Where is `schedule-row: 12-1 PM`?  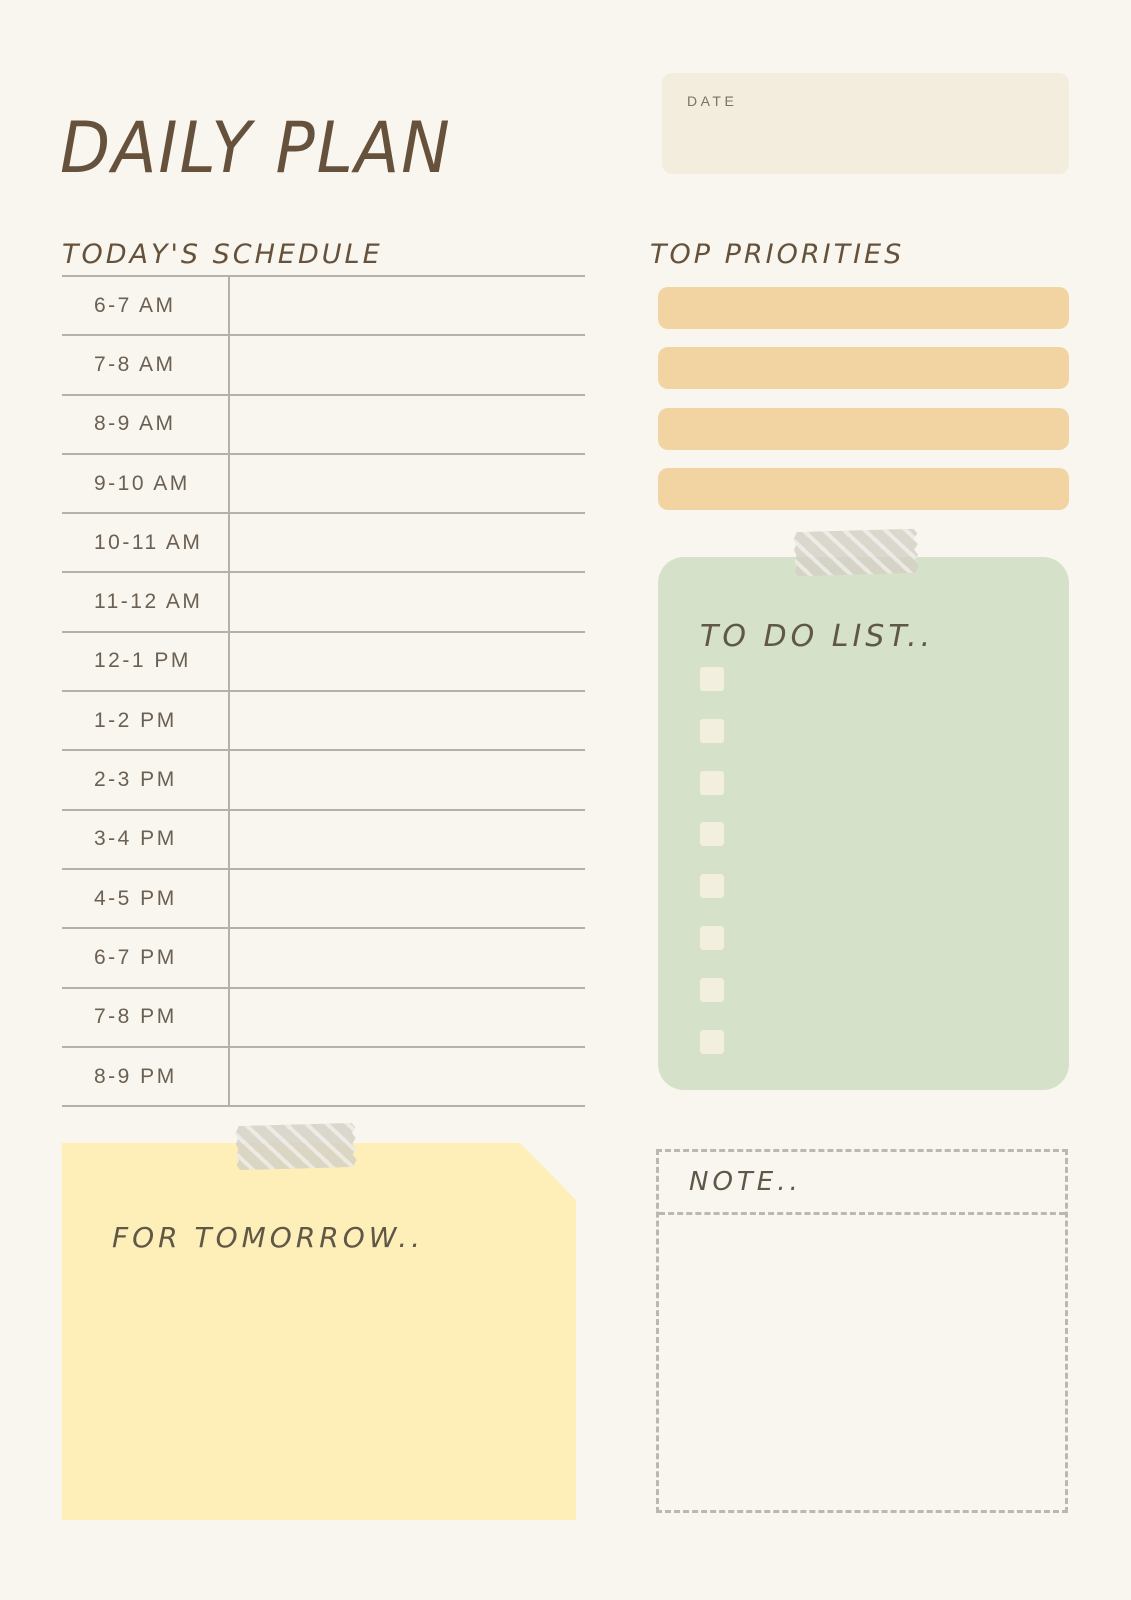
schedule-row: 12-1 PM is located at coordinates (323, 660).